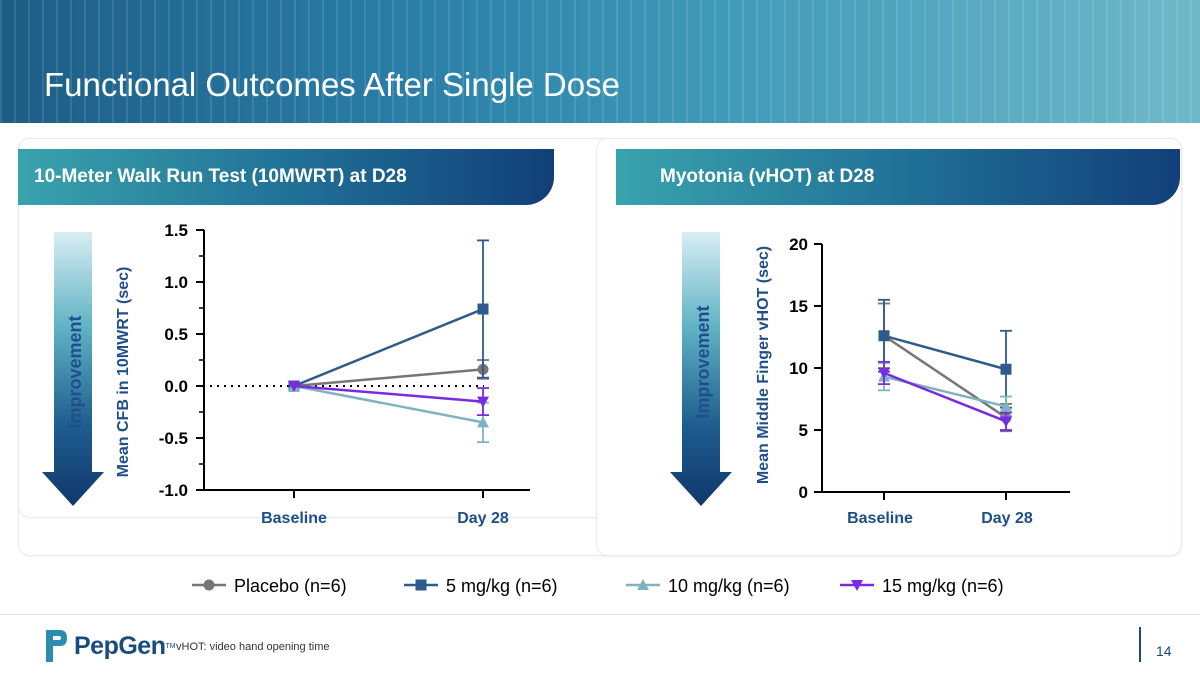  What do you see at coordinates (898, 177) in the screenshot?
I see `panel-title-vhot: Myotonia (vHOT) at D28` at bounding box center [898, 177].